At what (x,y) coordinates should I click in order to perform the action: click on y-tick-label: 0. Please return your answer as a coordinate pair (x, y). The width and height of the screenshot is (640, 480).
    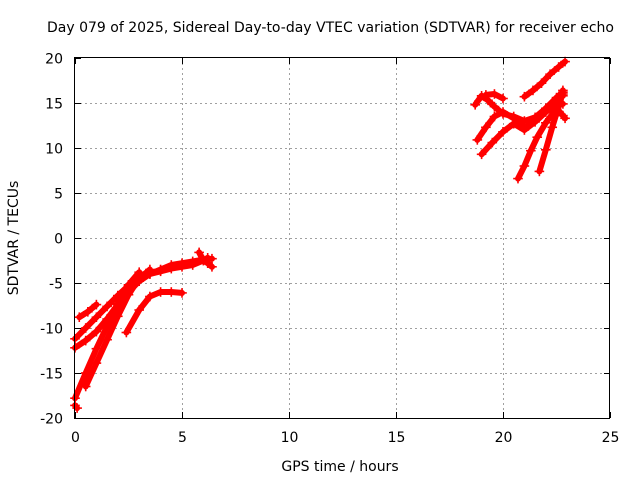
    Looking at the image, I should click on (58, 240).